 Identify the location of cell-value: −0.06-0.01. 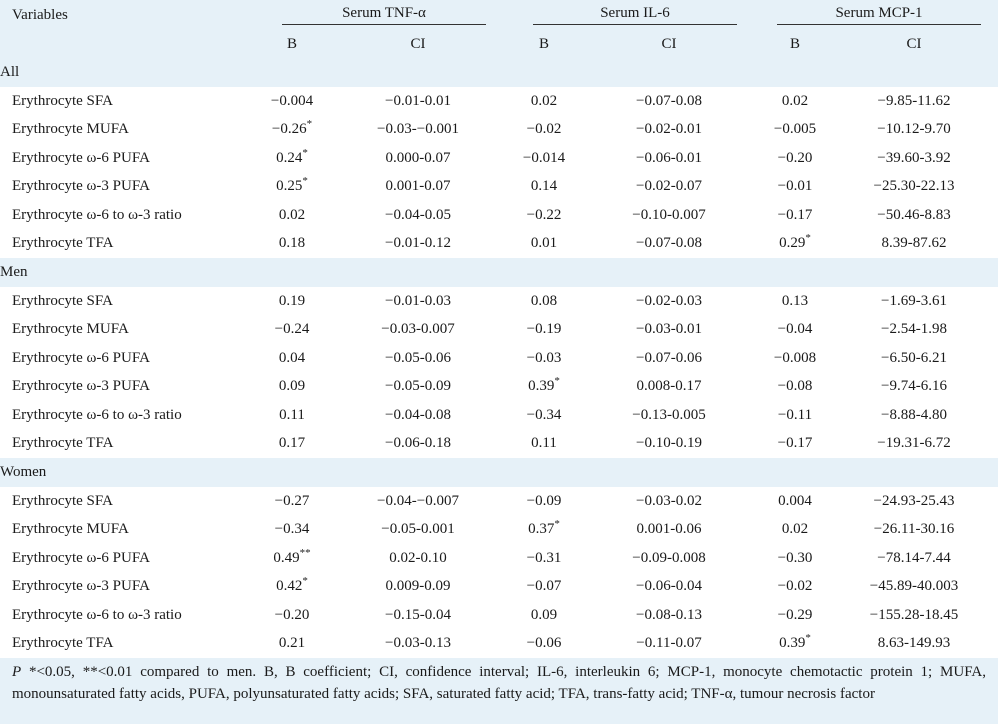
(669, 157).